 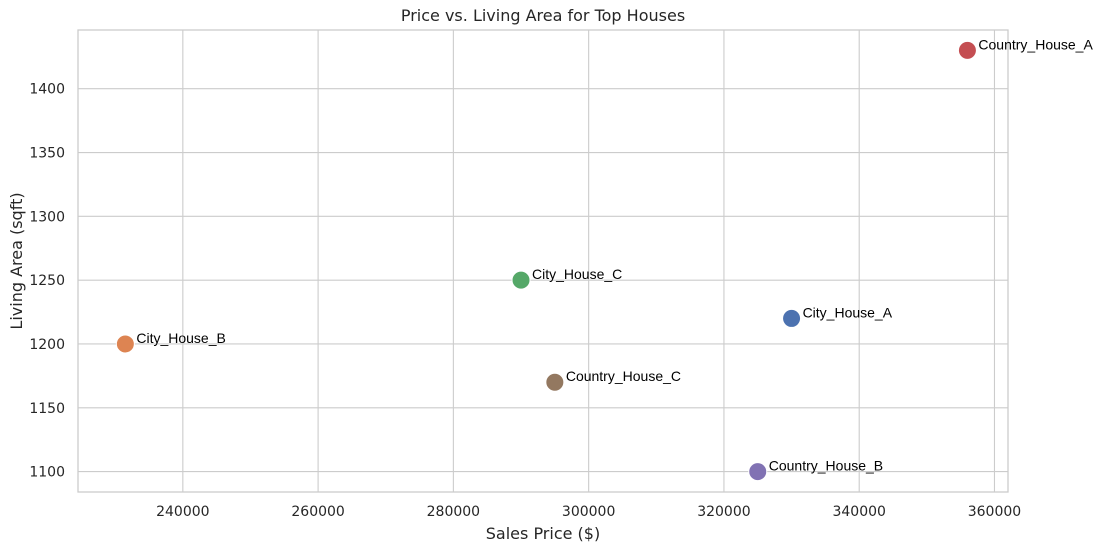 What do you see at coordinates (181, 338) in the screenshot?
I see `point-label: City_House_B` at bounding box center [181, 338].